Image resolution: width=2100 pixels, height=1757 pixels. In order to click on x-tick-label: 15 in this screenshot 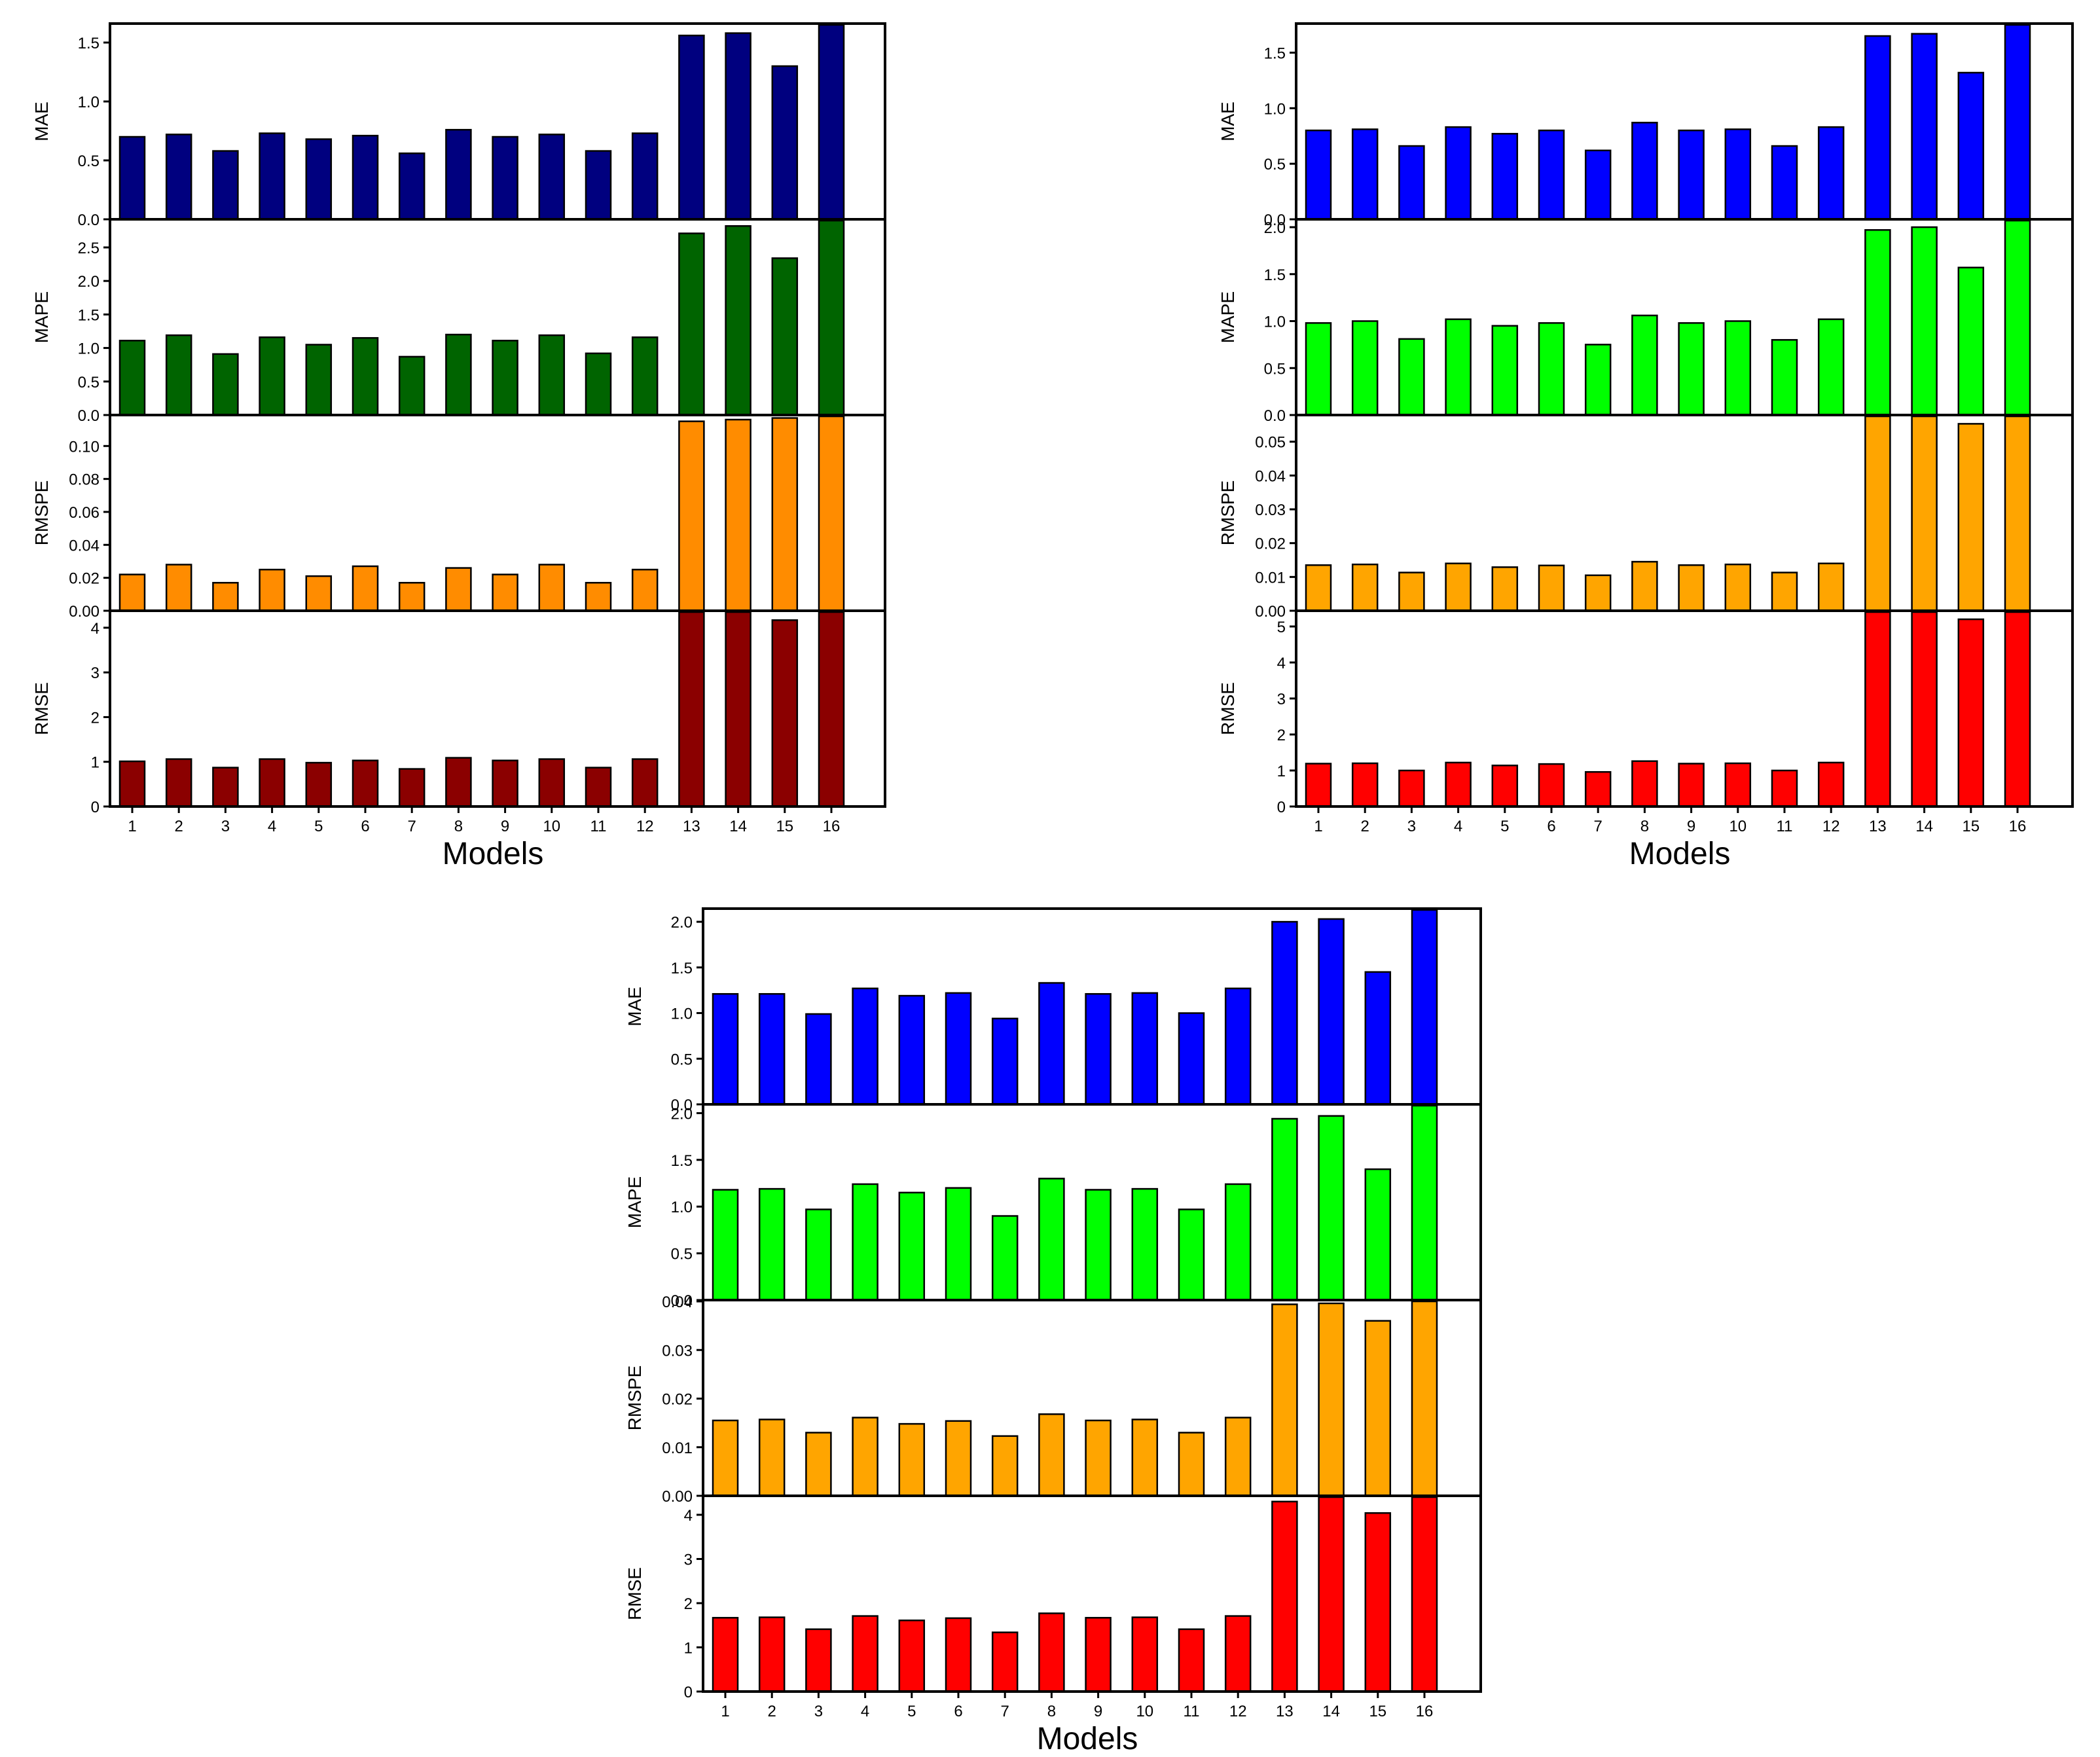, I will do `click(1971, 826)`.